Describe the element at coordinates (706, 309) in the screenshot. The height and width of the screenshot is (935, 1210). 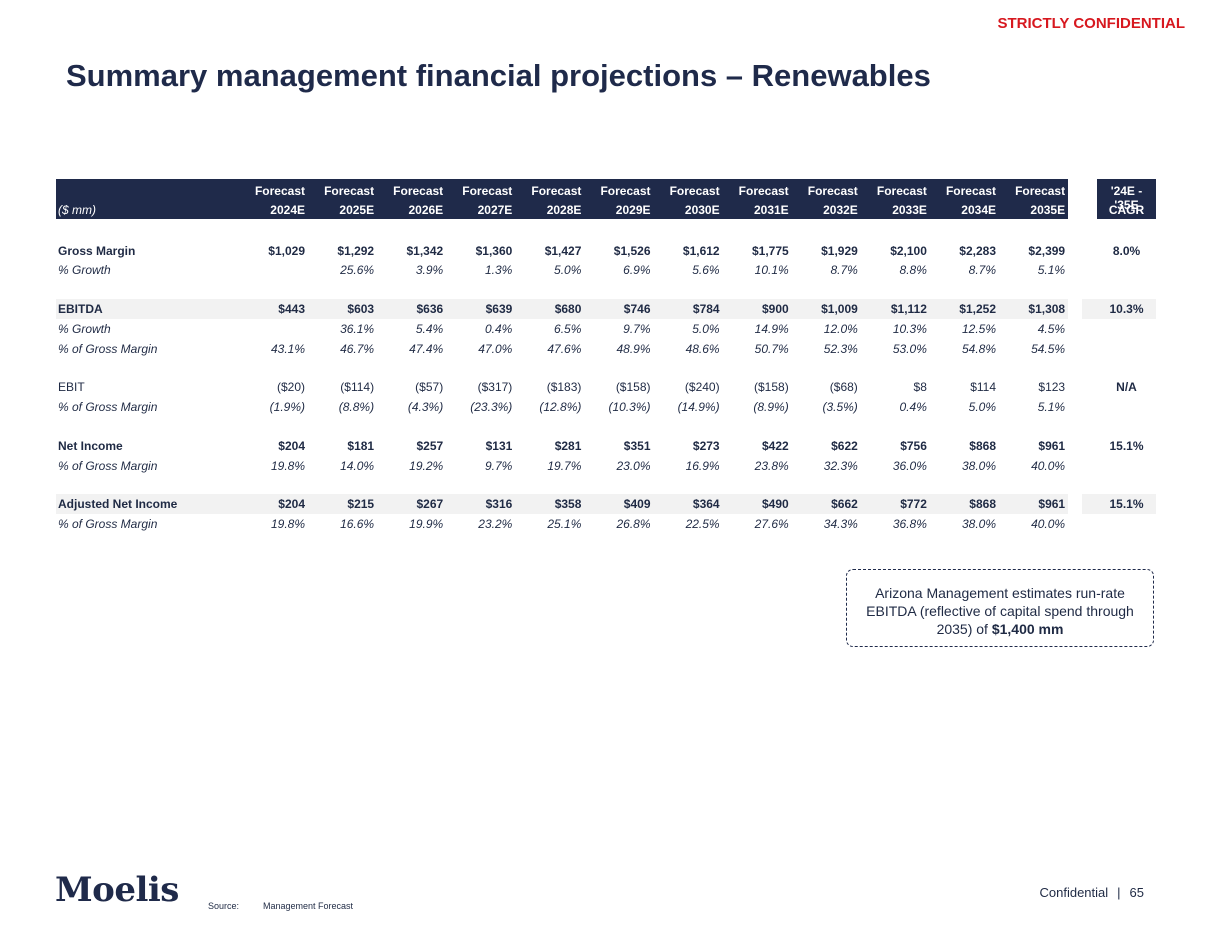
I see `table-cell: $784` at that location.